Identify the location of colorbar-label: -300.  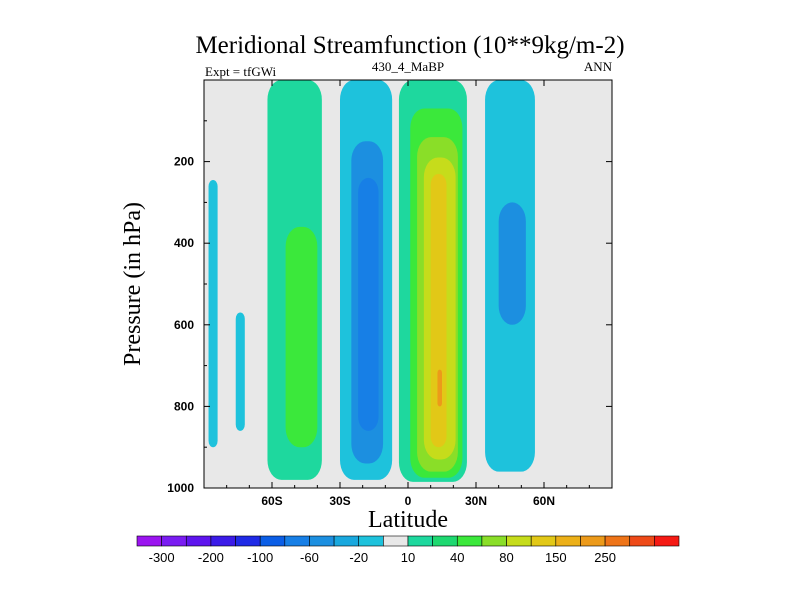
(162, 557).